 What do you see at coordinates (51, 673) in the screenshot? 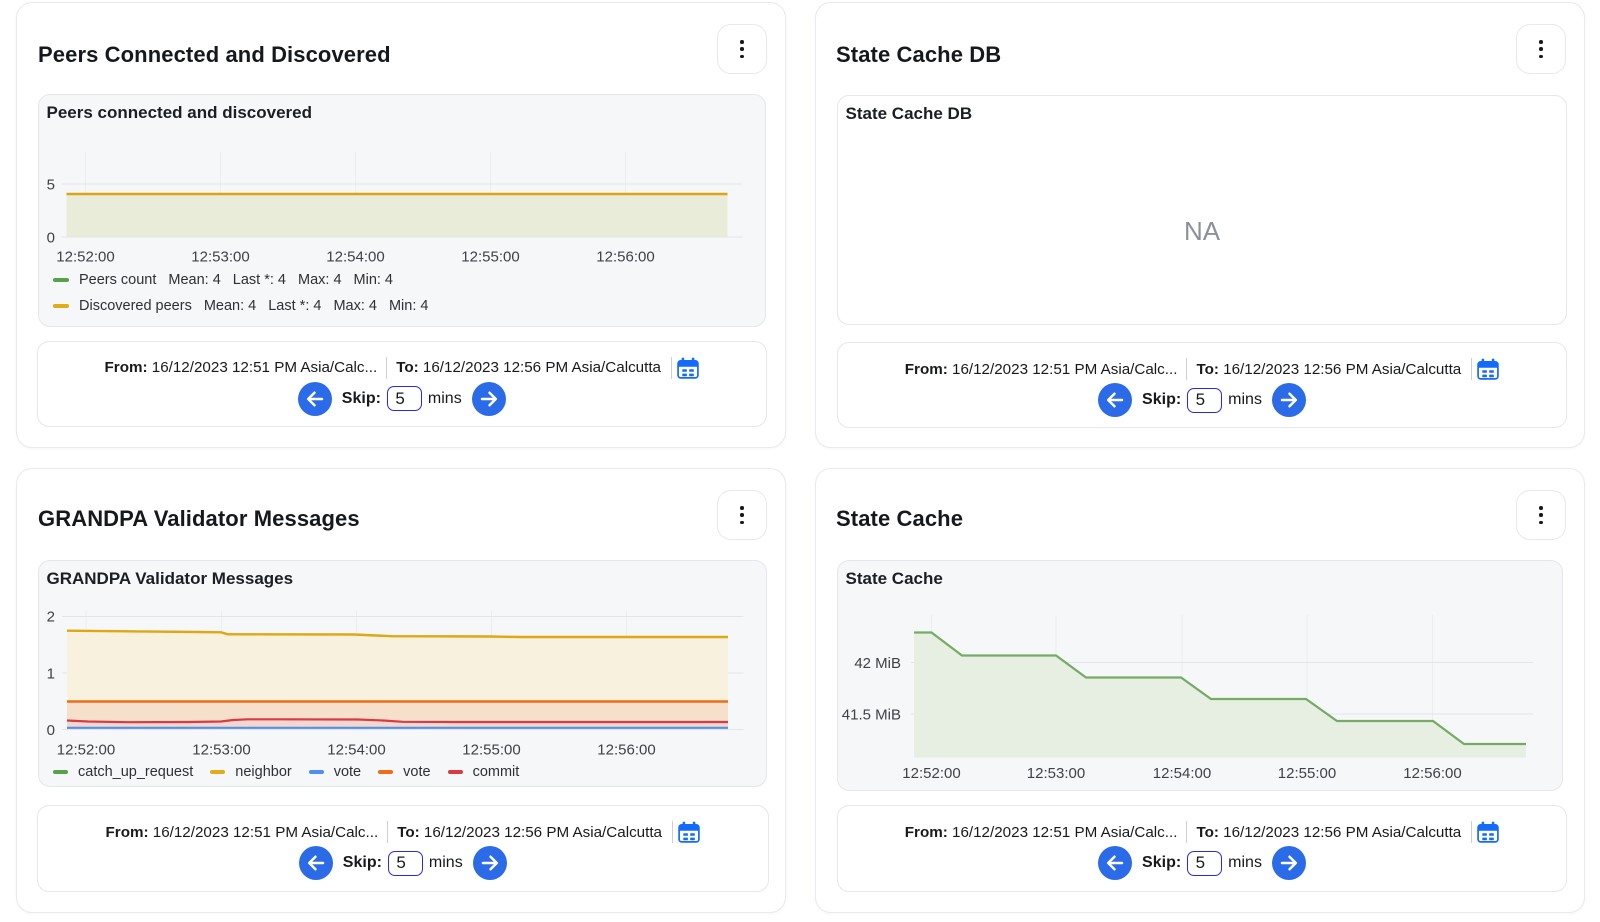
I see `svg-text: 1` at bounding box center [51, 673].